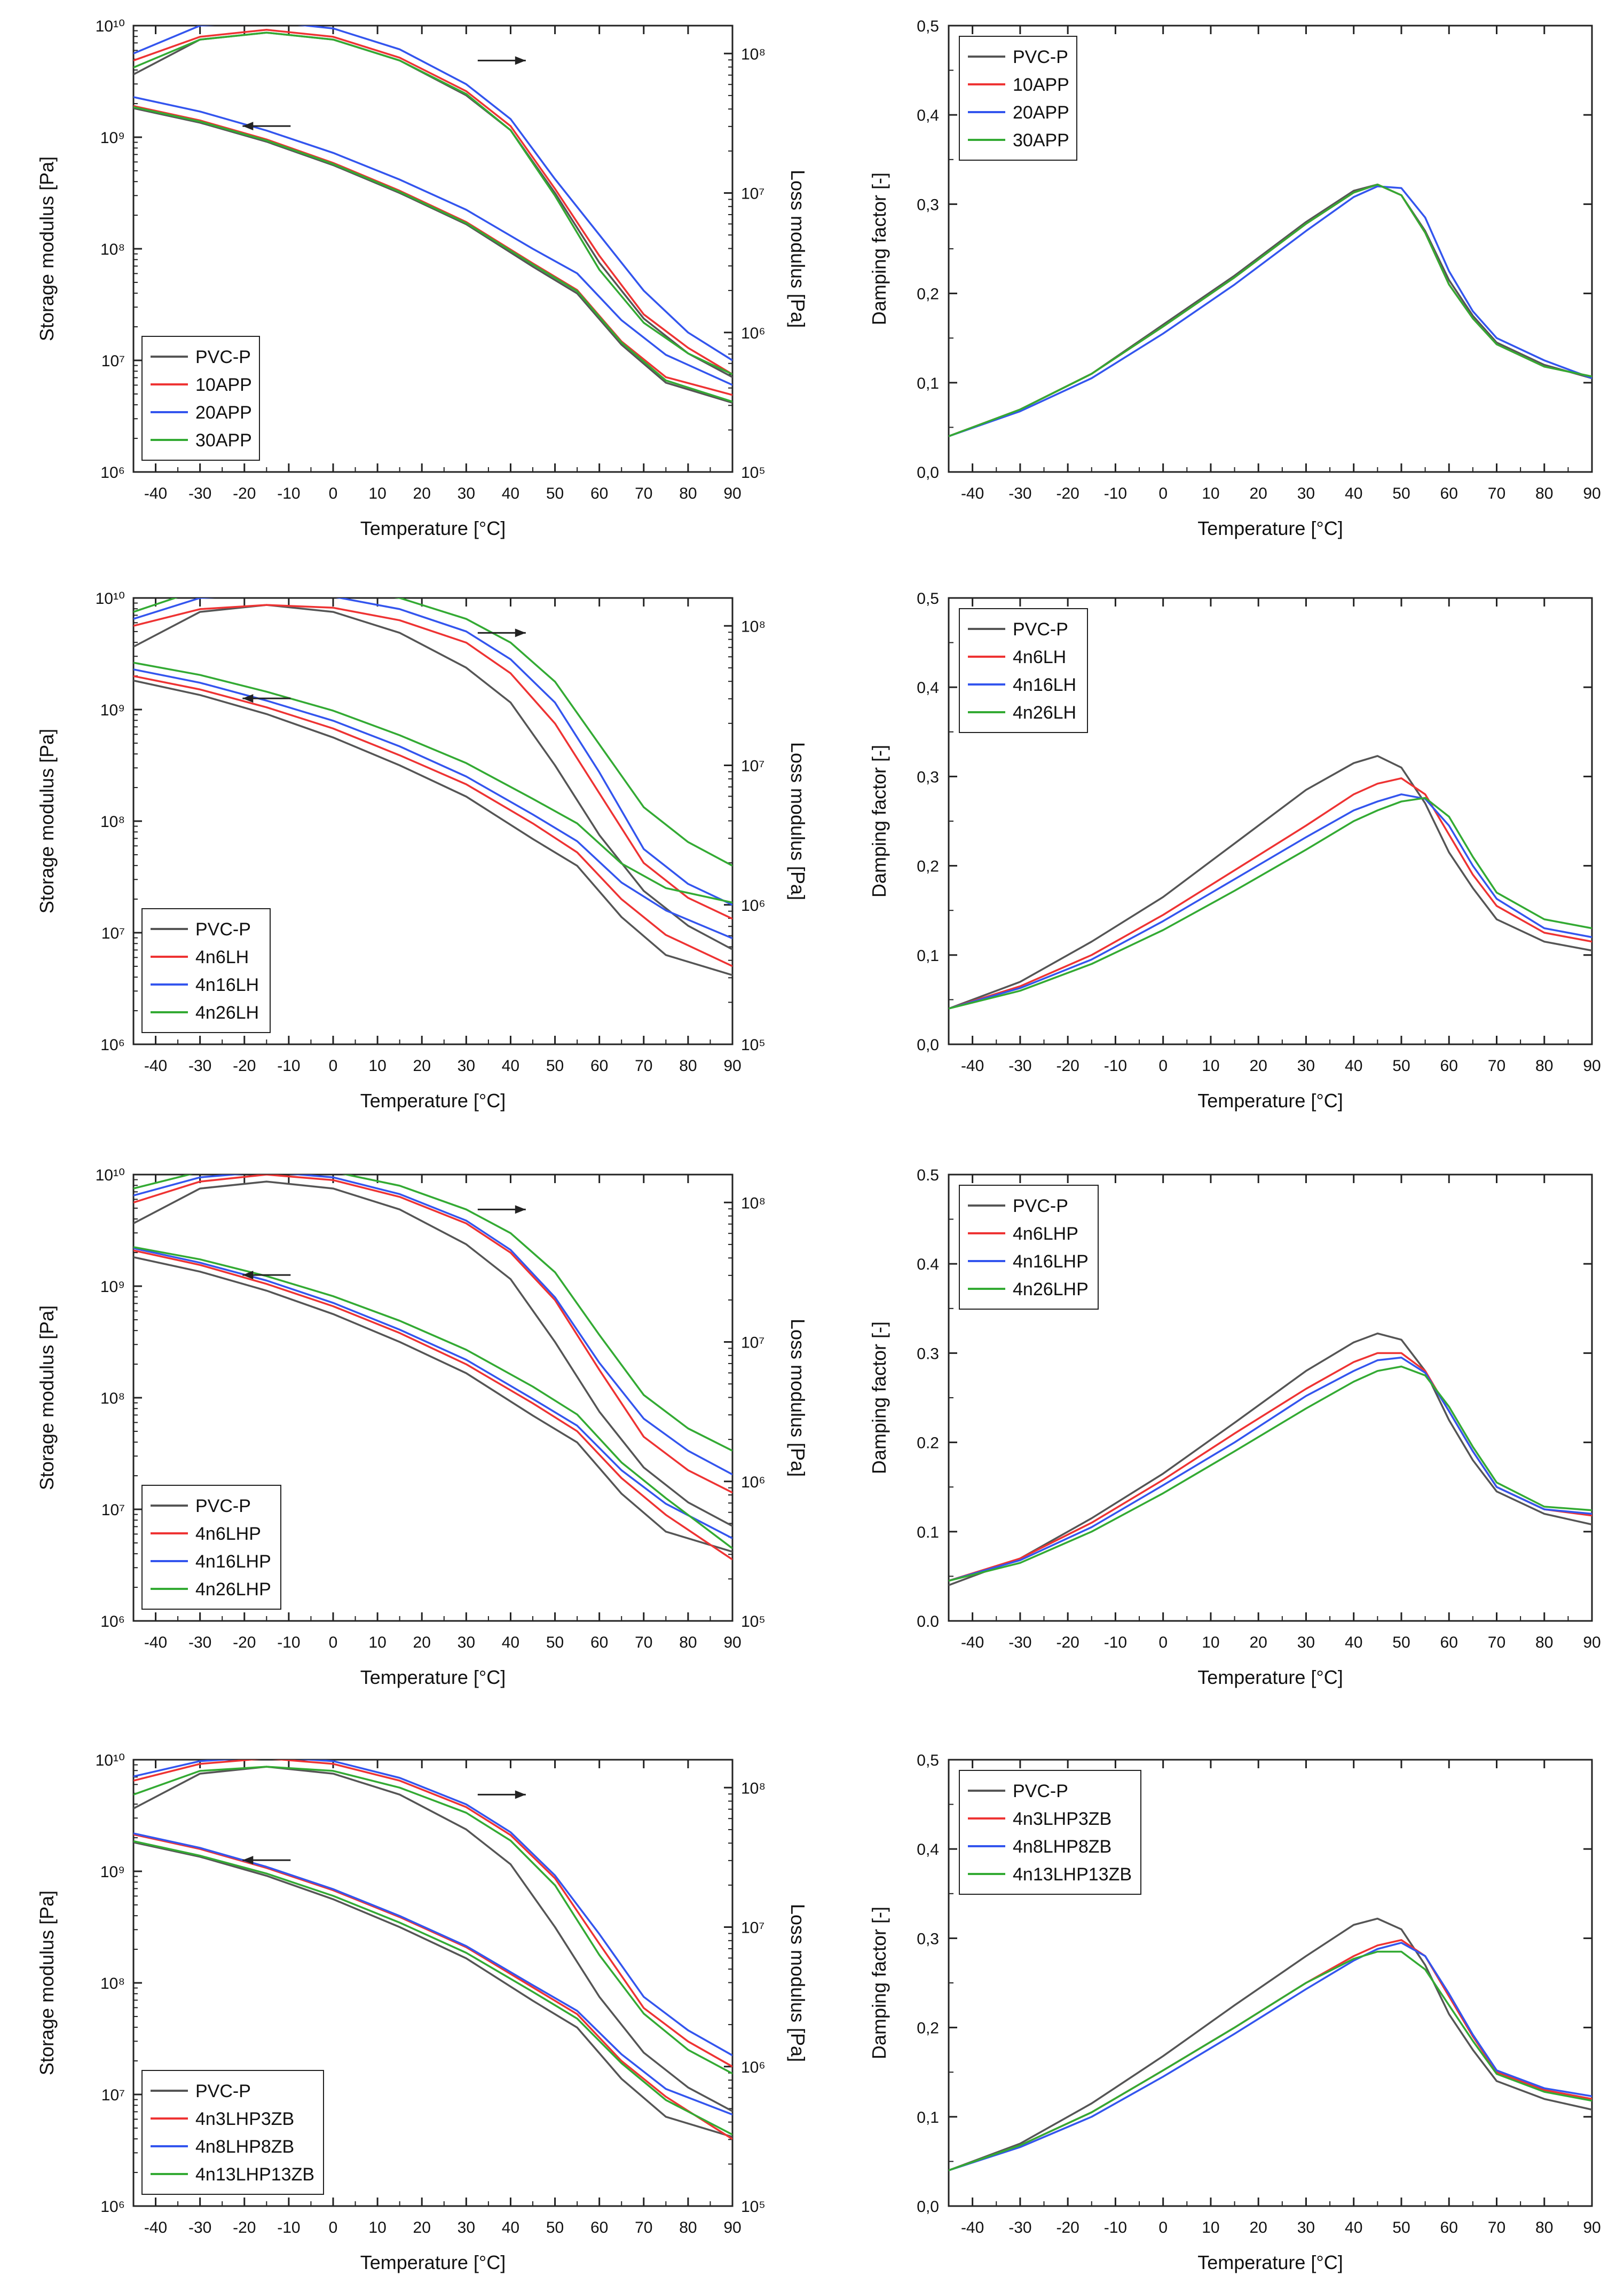 Image resolution: width=1624 pixels, height=2276 pixels. I want to click on storage-line-30APP, so click(432, 255).